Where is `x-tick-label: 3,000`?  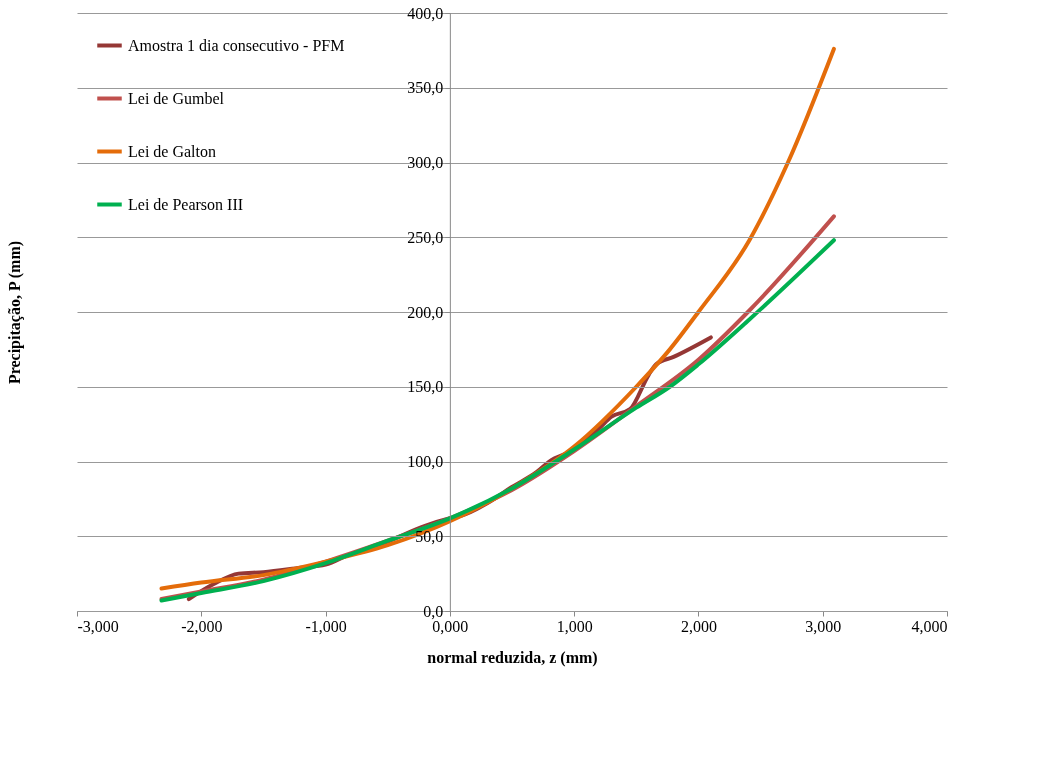
x-tick-label: 3,000 is located at coordinates (823, 626).